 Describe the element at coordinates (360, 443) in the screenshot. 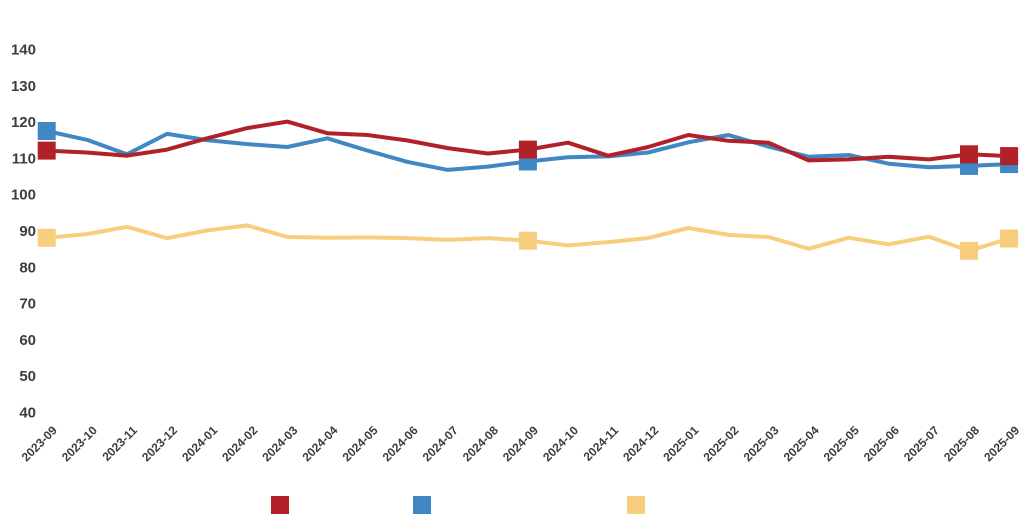

I see `x-axis-tick-label: 2024-05` at that location.